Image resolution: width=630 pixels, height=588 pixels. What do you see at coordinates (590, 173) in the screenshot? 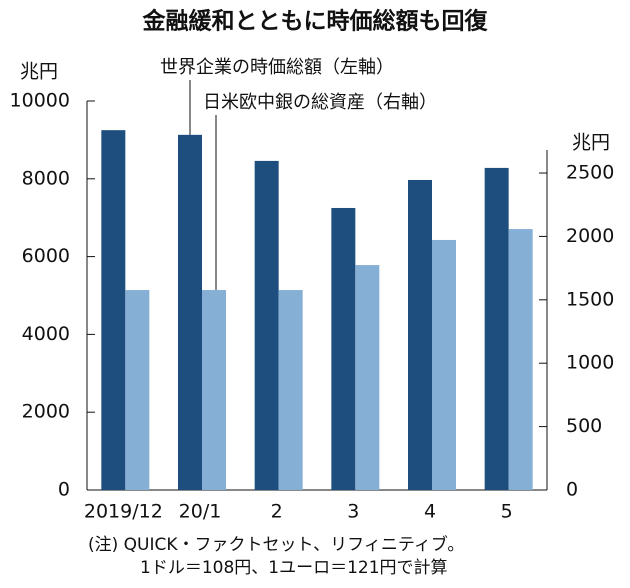
I see `y2-tick-label: 2500` at bounding box center [590, 173].